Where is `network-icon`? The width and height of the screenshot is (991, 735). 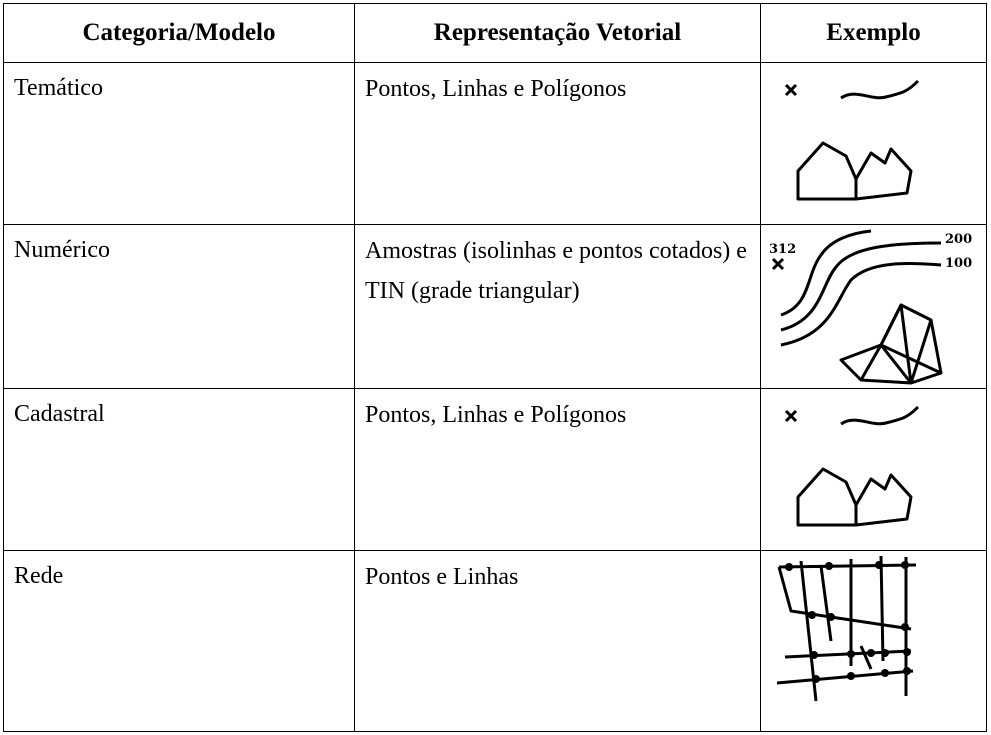 network-icon is located at coordinates (846, 628).